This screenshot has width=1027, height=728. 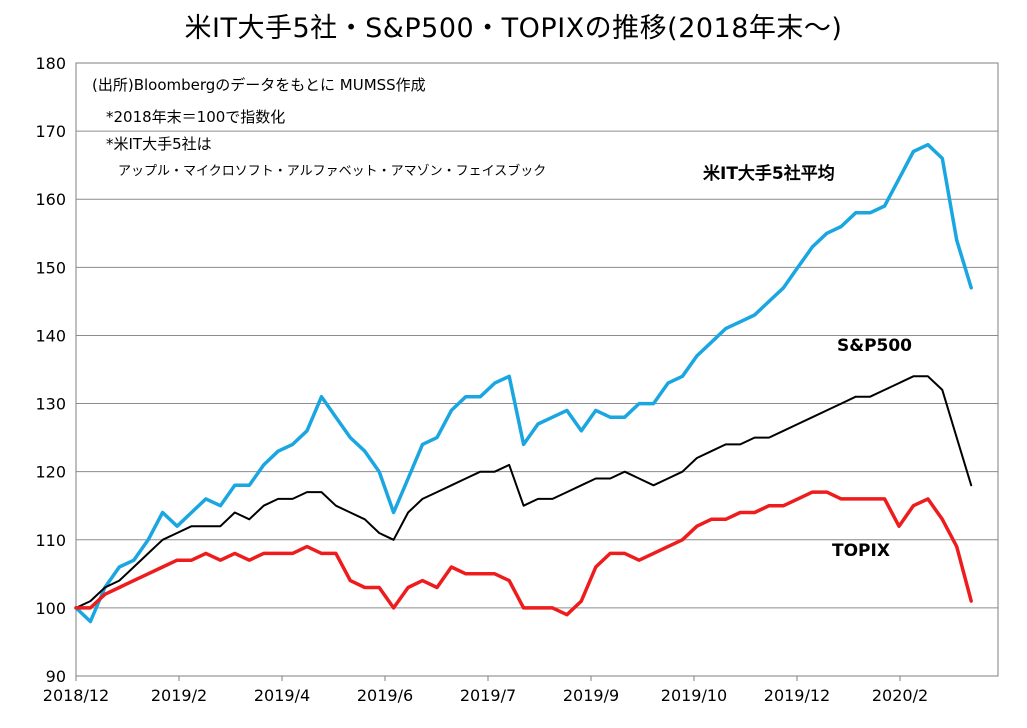 I want to click on y-tick-label: 130, so click(x=50, y=404).